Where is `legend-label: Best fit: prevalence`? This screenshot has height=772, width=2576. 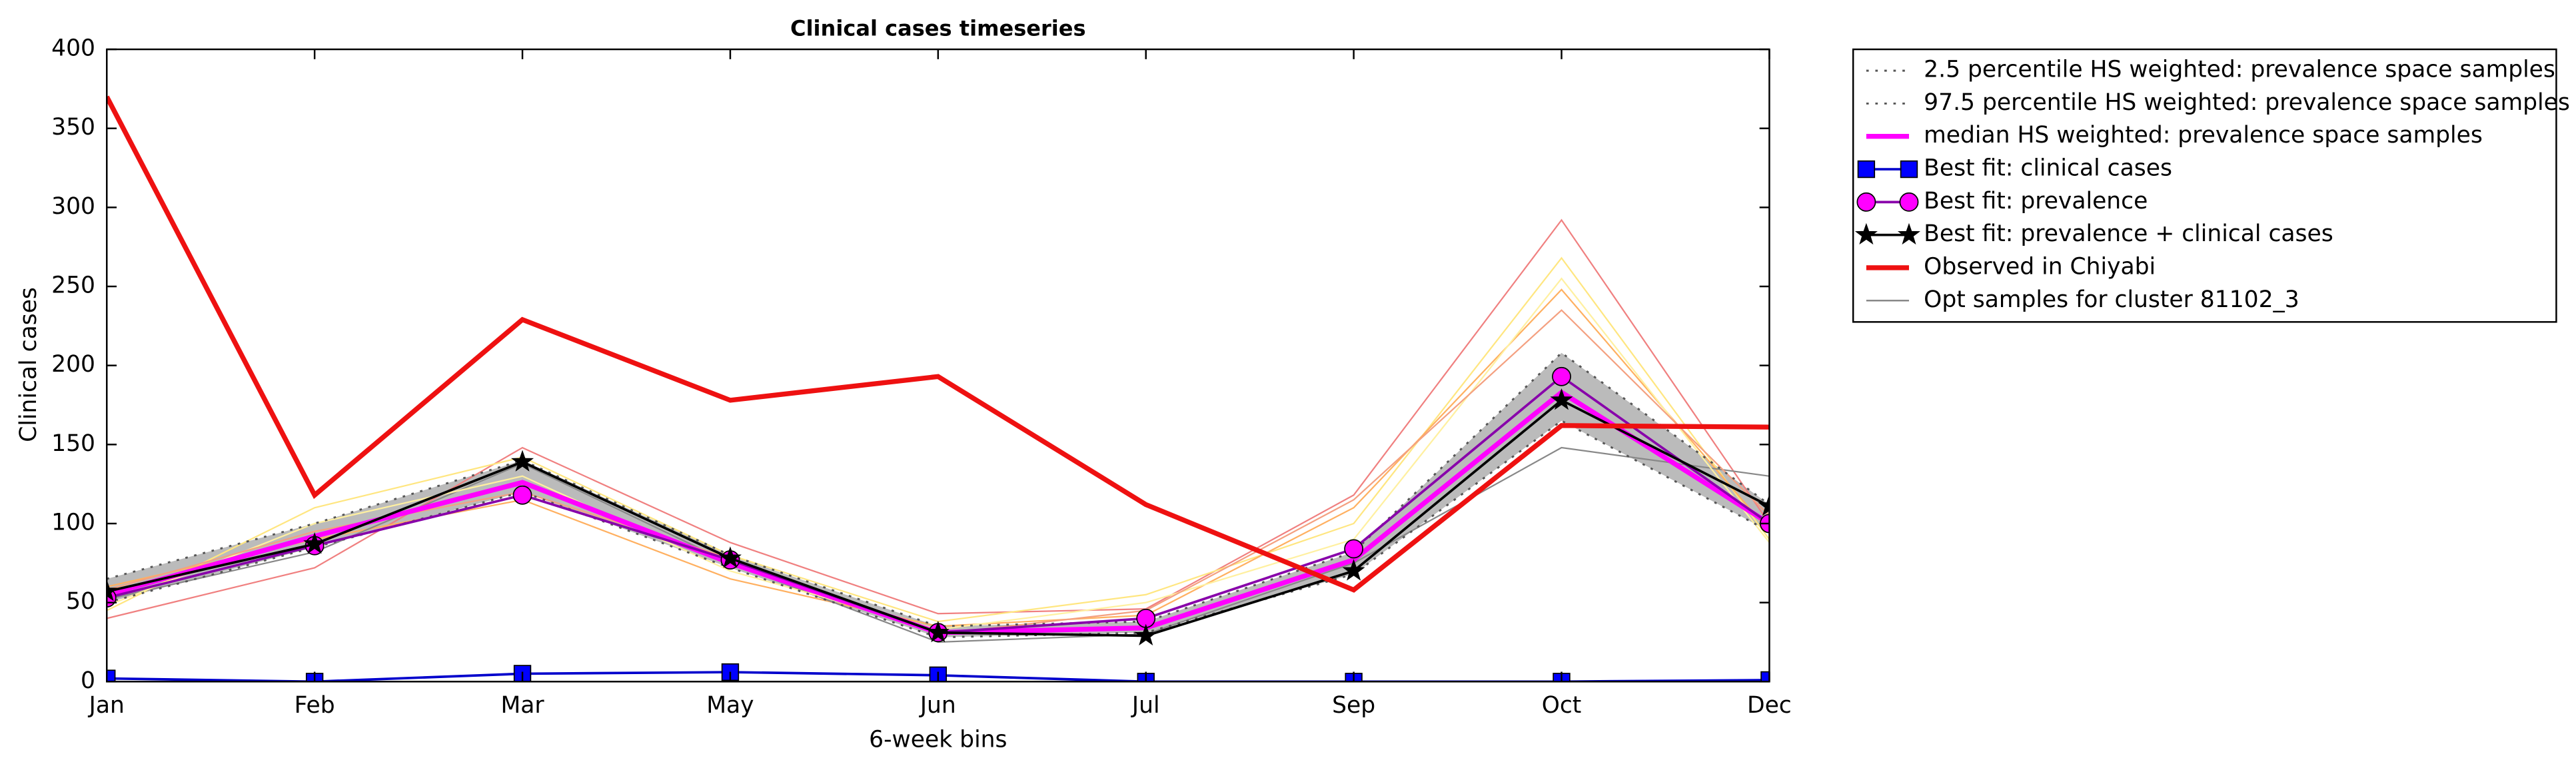
legend-label: Best fit: prevalence is located at coordinates (2036, 201).